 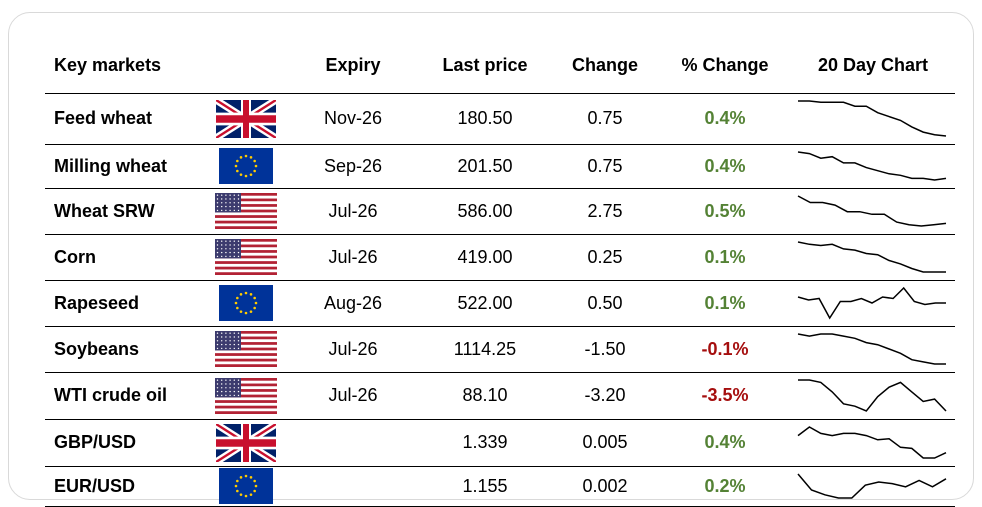 What do you see at coordinates (873, 64) in the screenshot?
I see `header-20-day-chart: 20 Day Chart` at bounding box center [873, 64].